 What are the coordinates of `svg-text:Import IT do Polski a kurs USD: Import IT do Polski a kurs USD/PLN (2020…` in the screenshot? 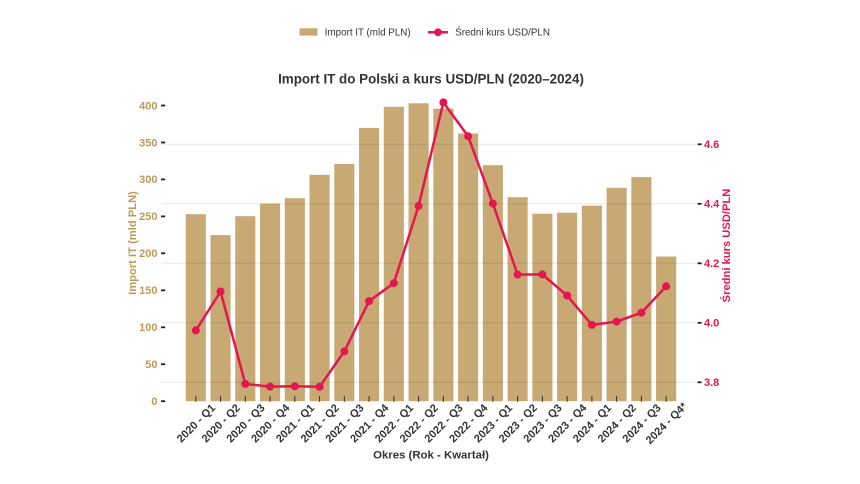 It's located at (431, 78).